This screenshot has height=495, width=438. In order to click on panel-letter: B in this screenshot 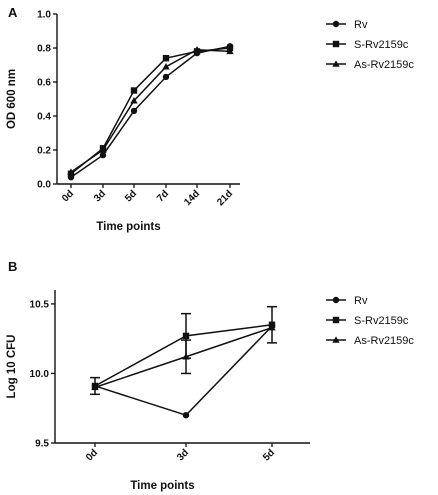, I will do `click(12, 266)`.